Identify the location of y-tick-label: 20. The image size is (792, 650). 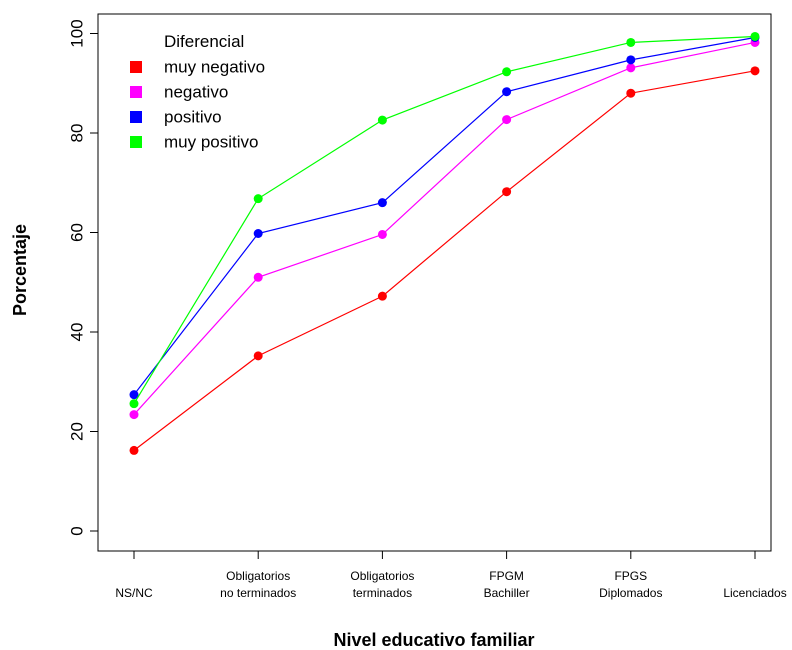
(77, 431).